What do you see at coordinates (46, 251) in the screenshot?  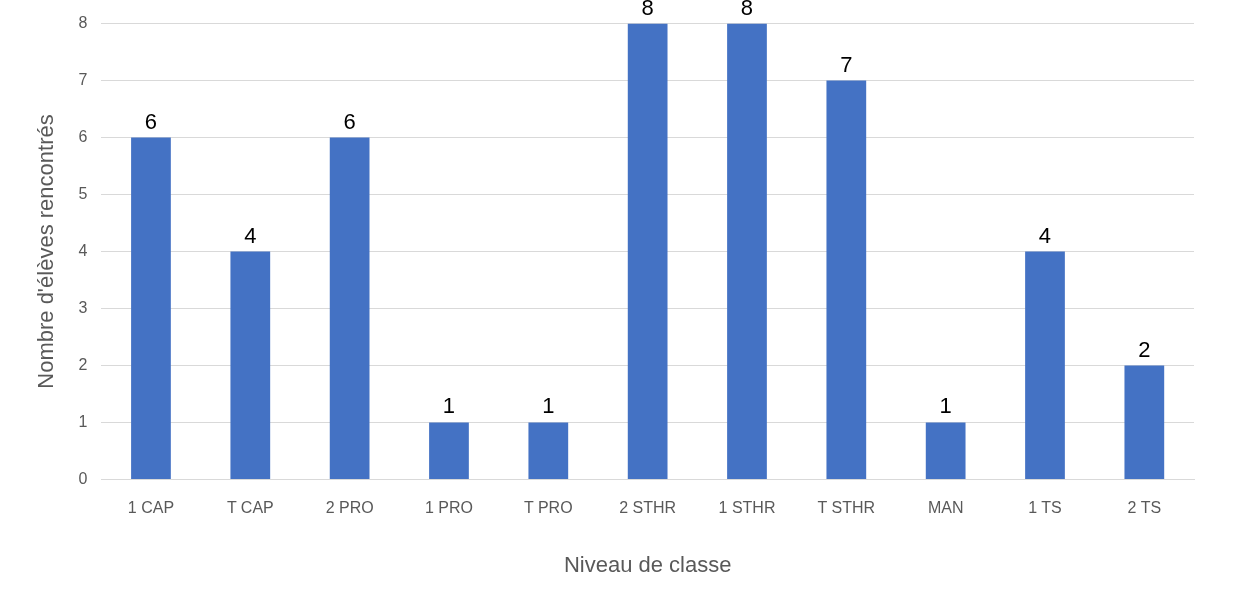 I see `y-axis-title: Nombre d'élèves rencontrés` at bounding box center [46, 251].